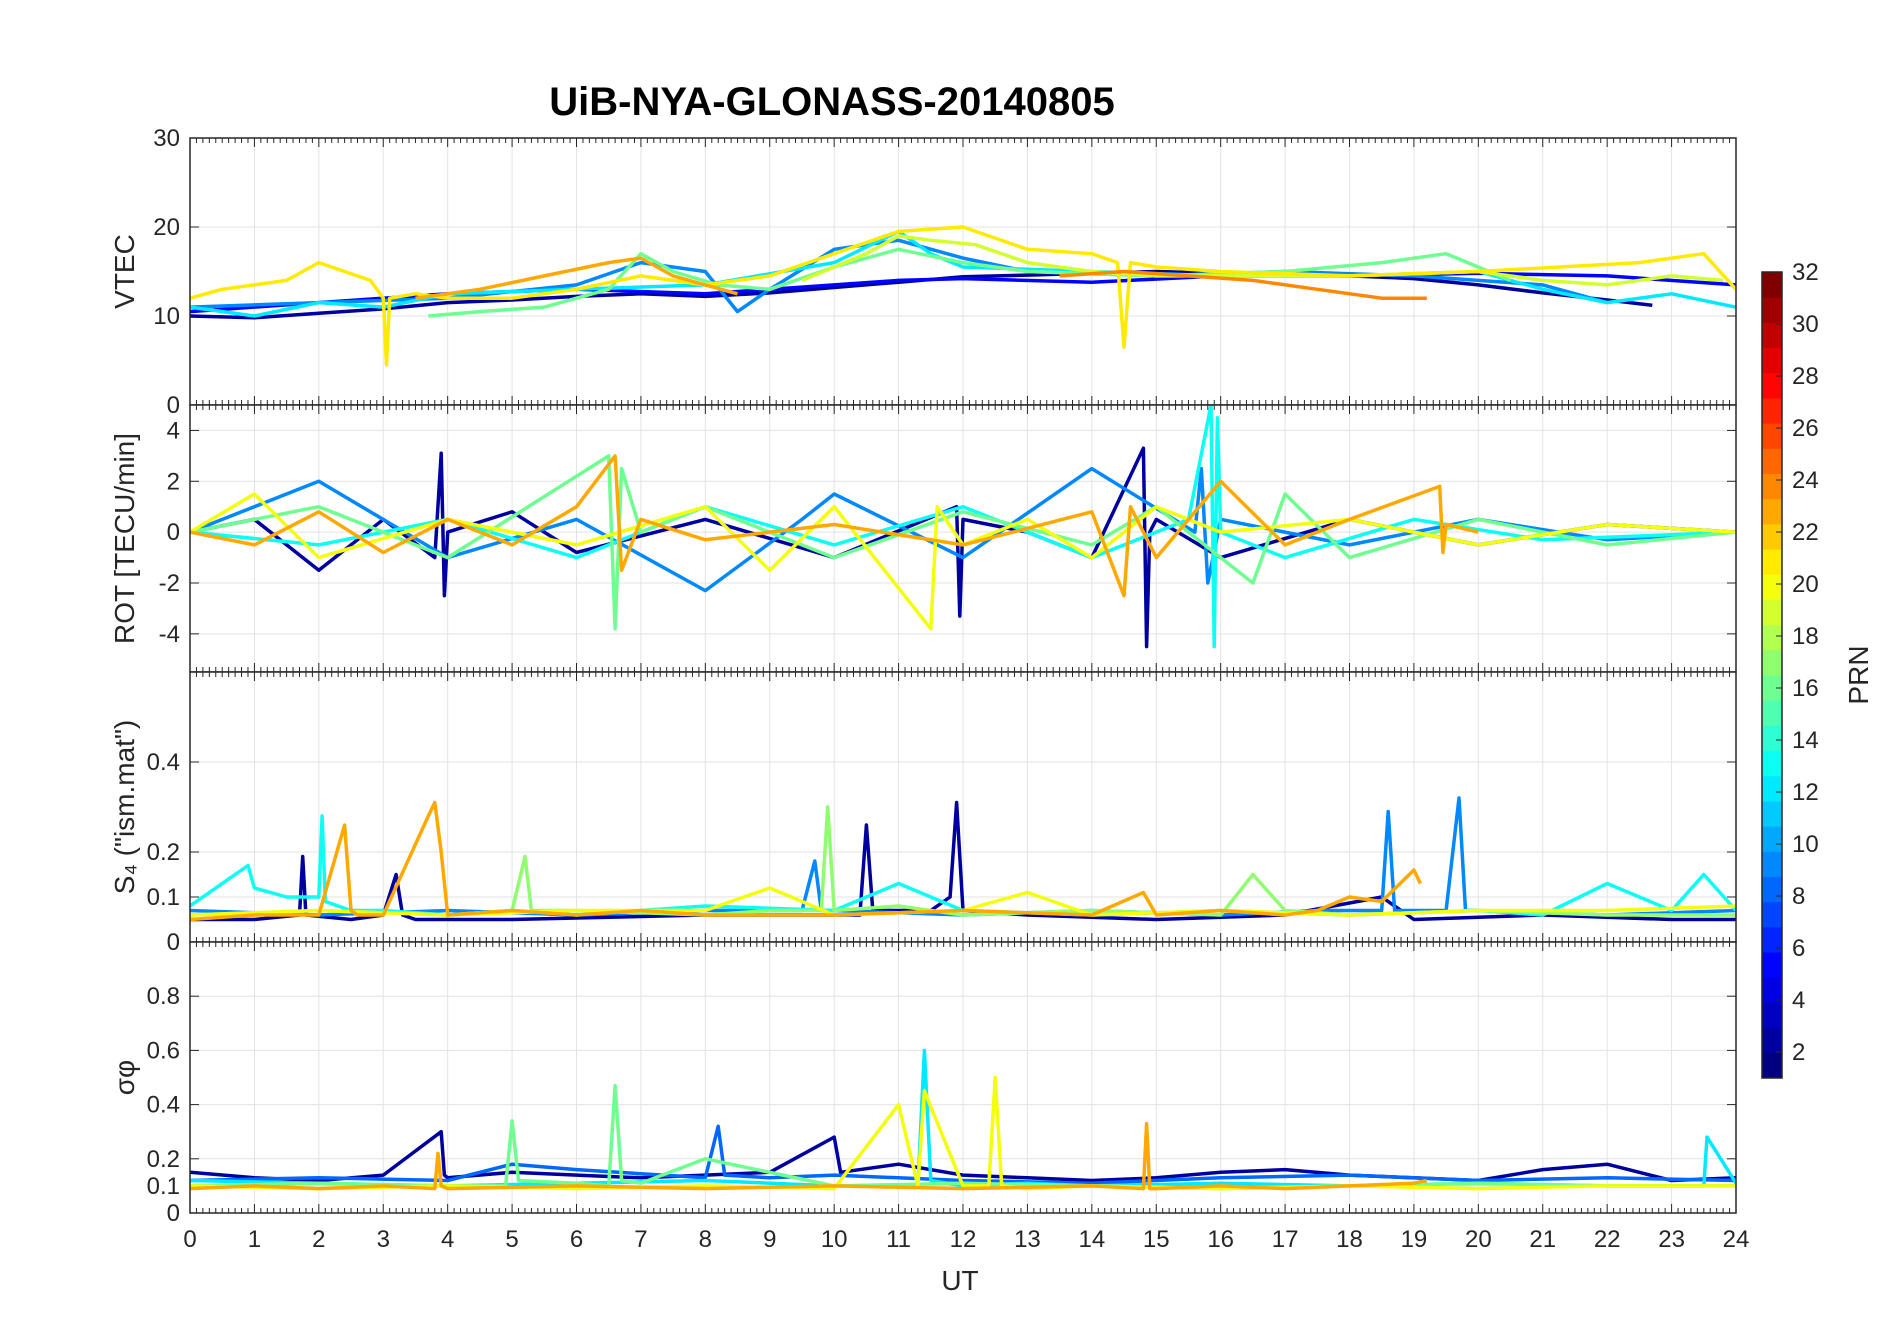 This screenshot has height=1330, width=1902. Describe the element at coordinates (1542, 1239) in the screenshot. I see `x-tick-label: 21` at that location.